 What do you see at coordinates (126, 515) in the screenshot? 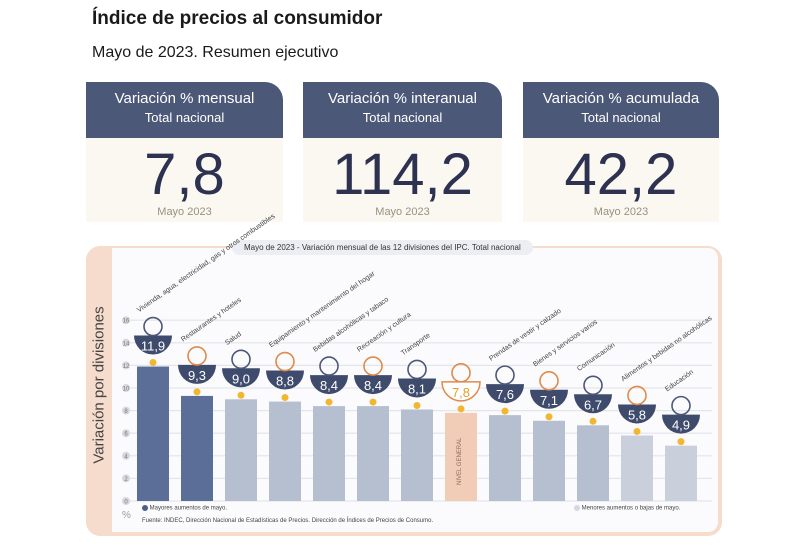
I see `y-unit: %` at bounding box center [126, 515].